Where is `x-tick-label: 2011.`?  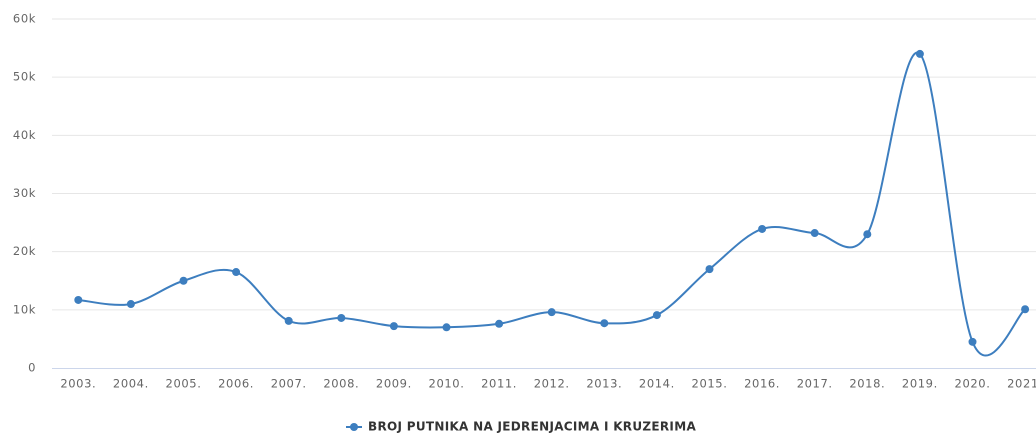 x-tick-label: 2011. is located at coordinates (499, 384).